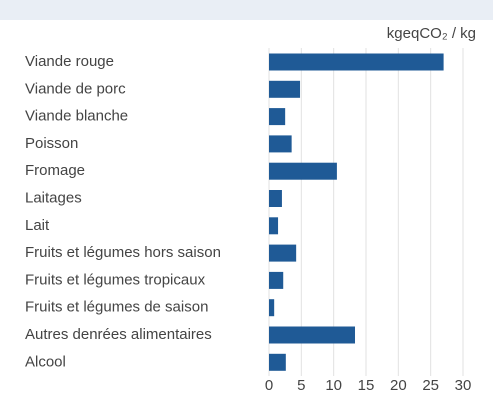  I want to click on y-tick-label: Viande rouge, so click(69, 61).